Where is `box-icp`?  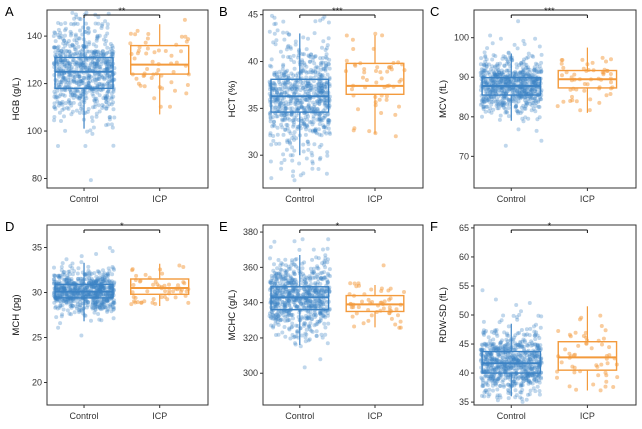 box-icp is located at coordinates (160, 284).